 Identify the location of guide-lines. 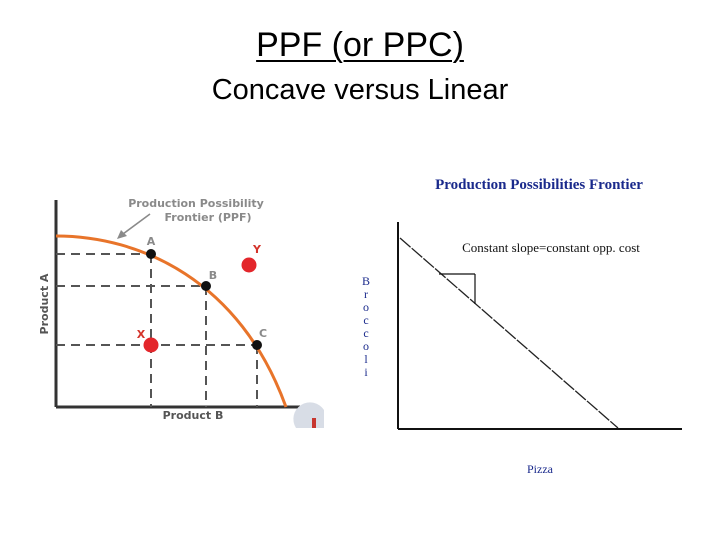
(157, 330).